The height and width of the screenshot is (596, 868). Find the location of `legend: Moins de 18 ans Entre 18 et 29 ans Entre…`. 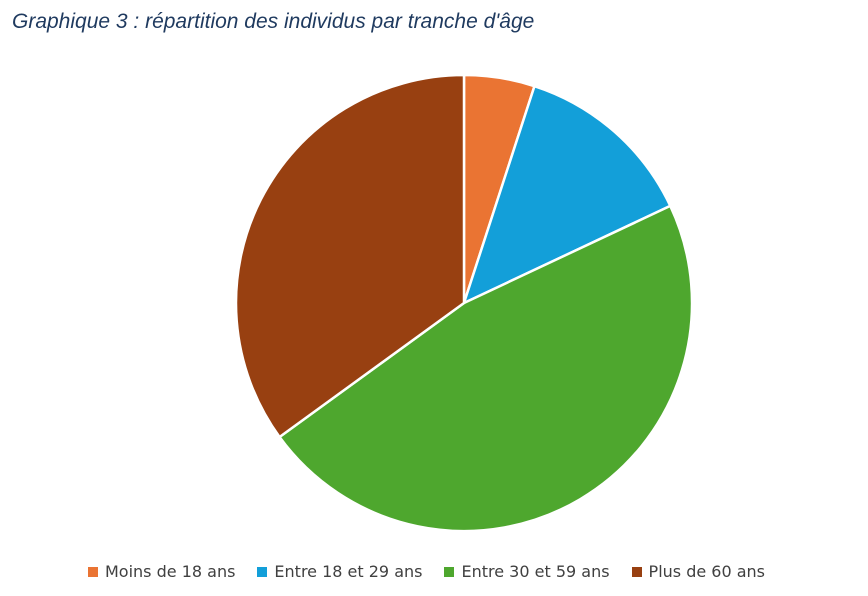

legend: Moins de 18 ans Entre 18 et 29 ans Entre… is located at coordinates (426, 571).